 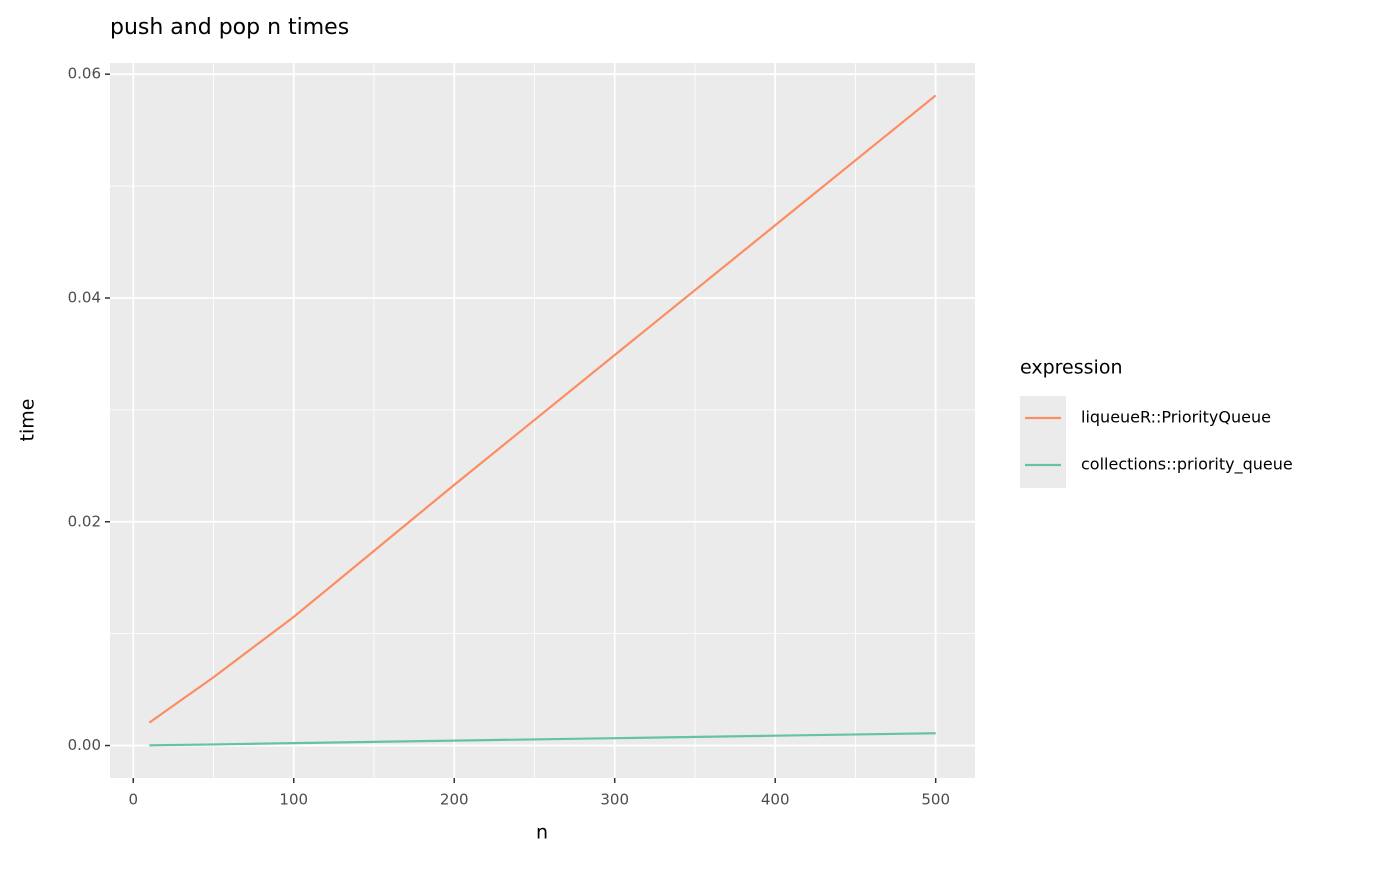 What do you see at coordinates (542, 833) in the screenshot?
I see `x-axis-title: n` at bounding box center [542, 833].